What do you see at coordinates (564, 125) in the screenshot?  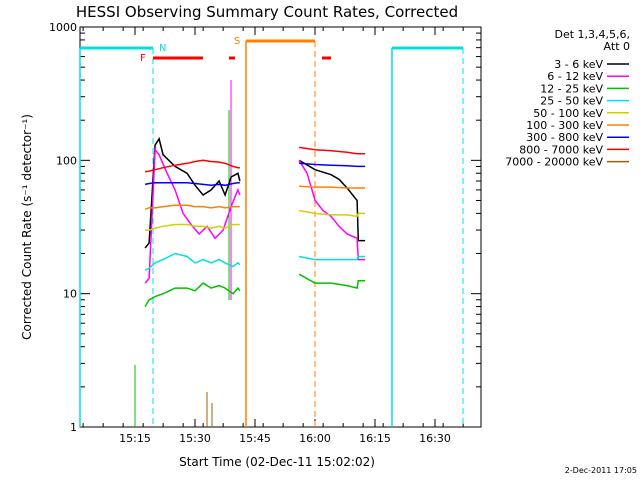 I see `legend-label: 100 - 300 keV` at bounding box center [564, 125].